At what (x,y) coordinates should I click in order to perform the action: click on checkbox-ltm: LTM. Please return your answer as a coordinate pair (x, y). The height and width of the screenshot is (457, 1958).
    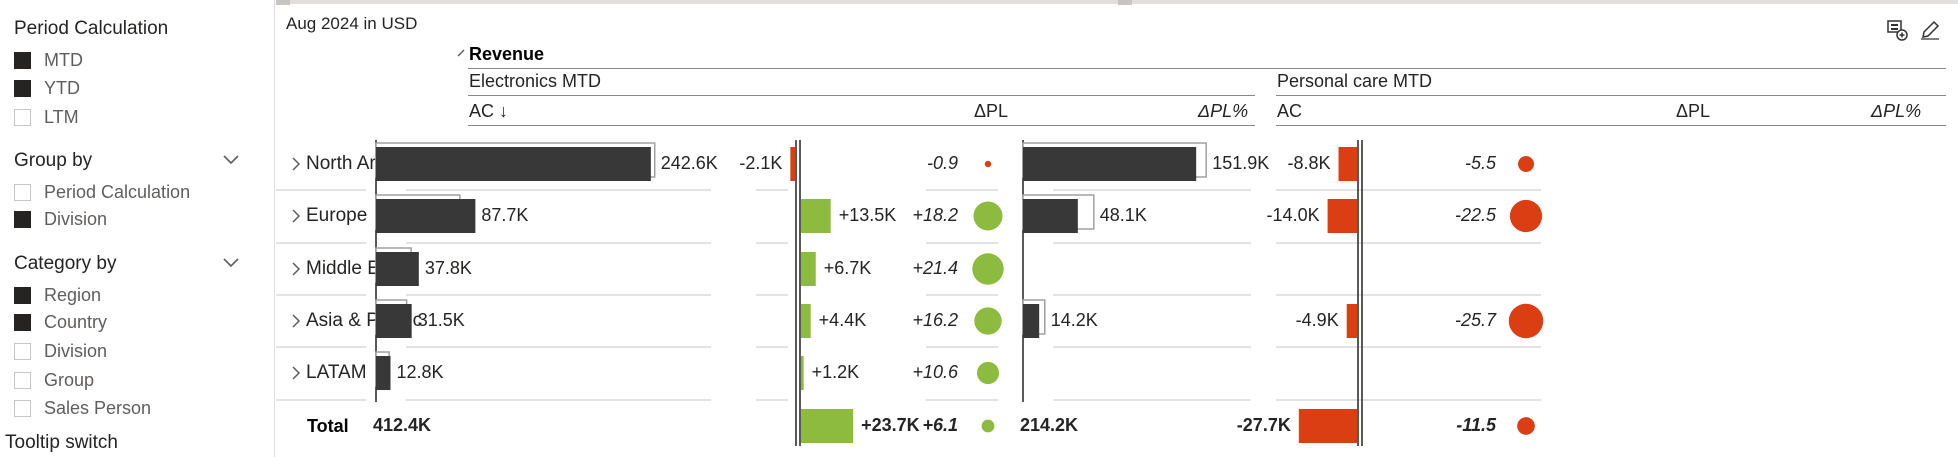
    Looking at the image, I should click on (46, 117).